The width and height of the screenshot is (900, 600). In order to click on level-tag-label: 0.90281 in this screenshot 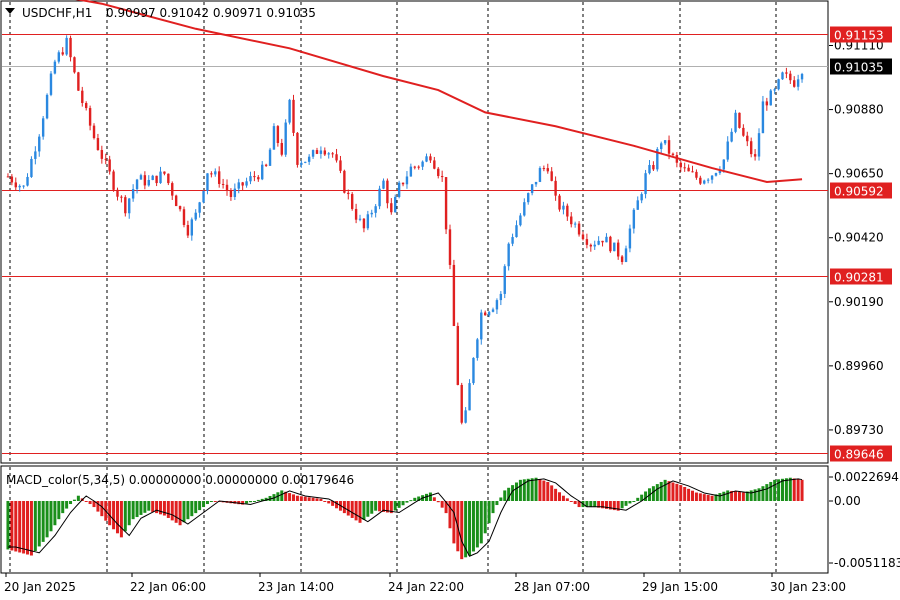, I will do `click(859, 278)`.